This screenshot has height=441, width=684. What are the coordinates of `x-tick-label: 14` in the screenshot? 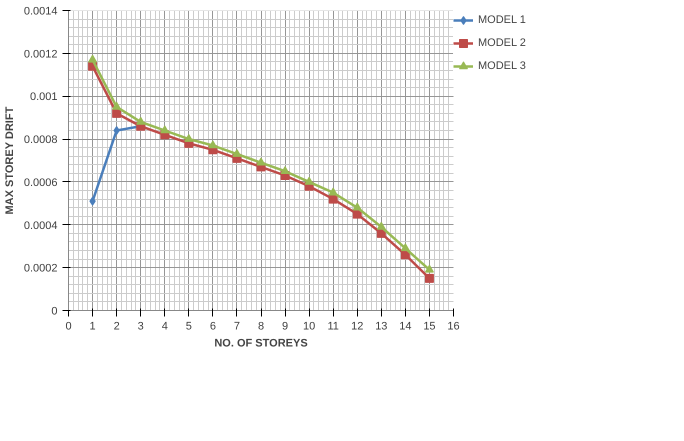 It's located at (405, 326).